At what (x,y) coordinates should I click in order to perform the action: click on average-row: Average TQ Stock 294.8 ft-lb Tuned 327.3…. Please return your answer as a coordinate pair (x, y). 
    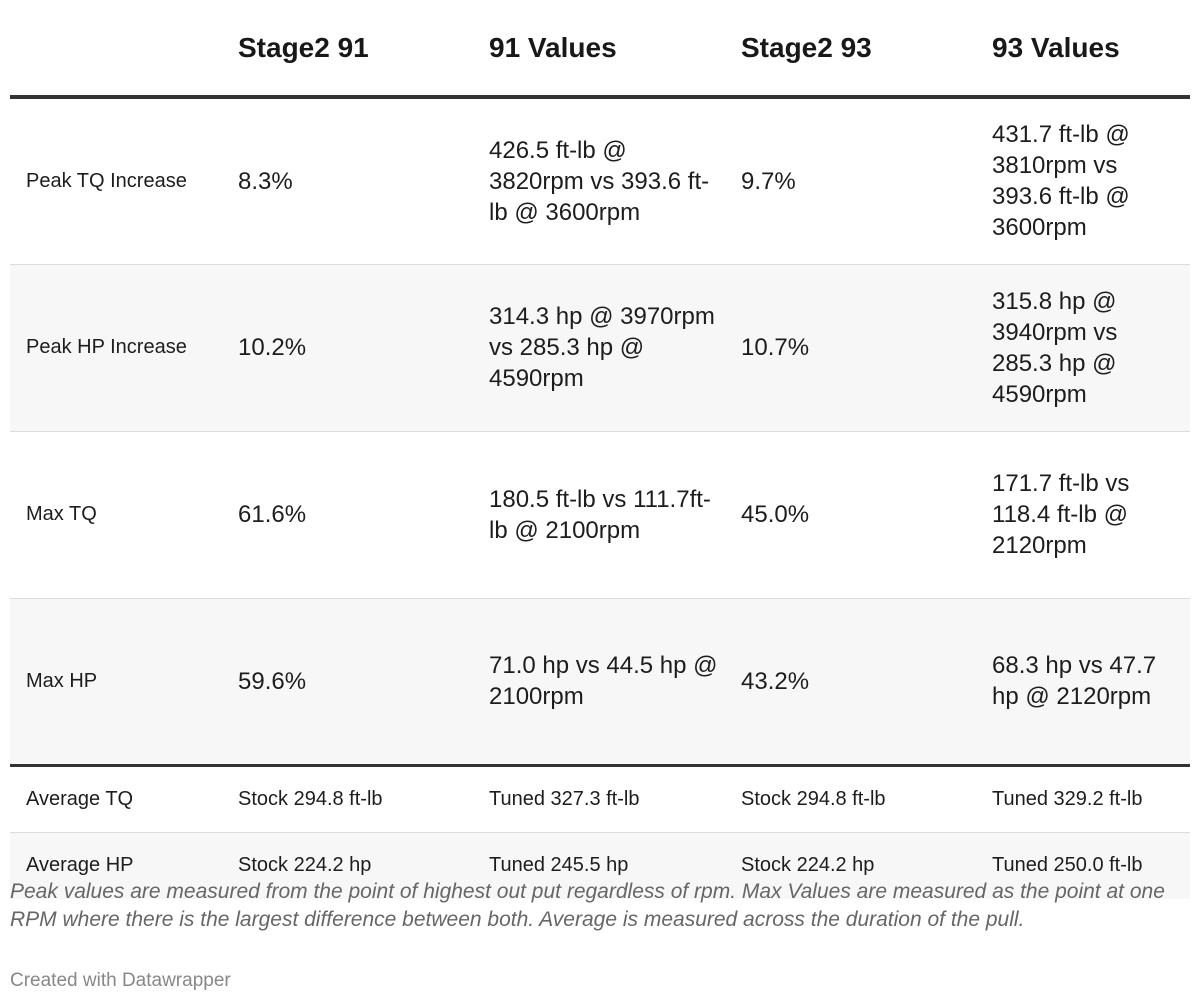
    Looking at the image, I should click on (600, 799).